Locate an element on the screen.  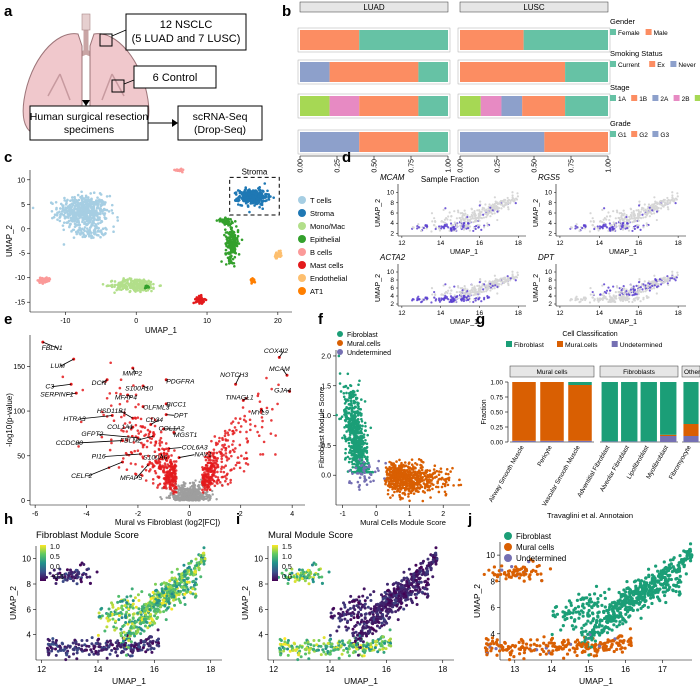
gene-label: COL6A3 is located at coordinates (195, 448).